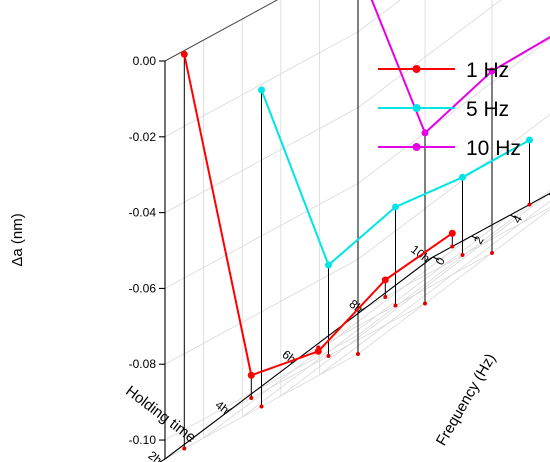 The image size is (550, 462). Describe the element at coordinates (17, 239) in the screenshot. I see `z-axis-title: Δa (nm)` at that location.